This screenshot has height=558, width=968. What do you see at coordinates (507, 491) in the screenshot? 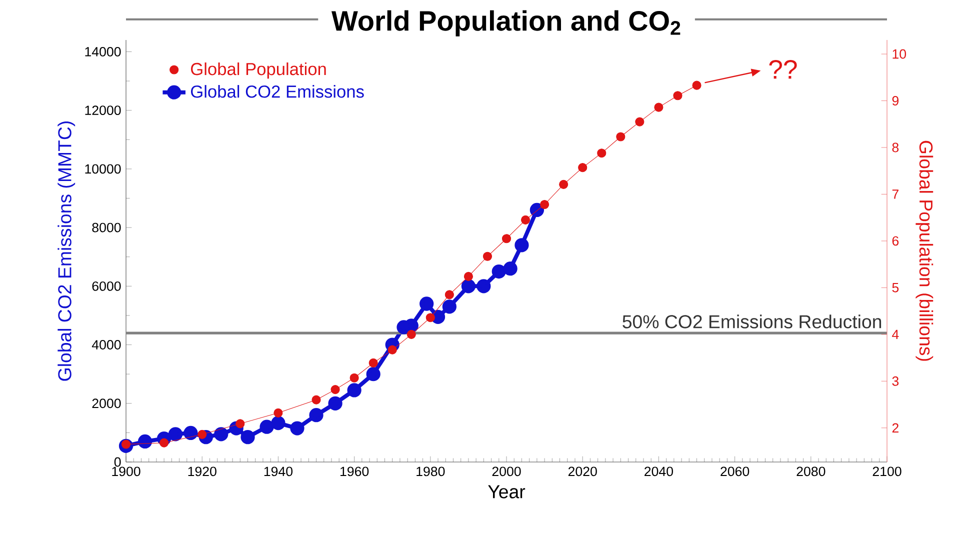
I see `x-axis-title: Year` at bounding box center [507, 491].